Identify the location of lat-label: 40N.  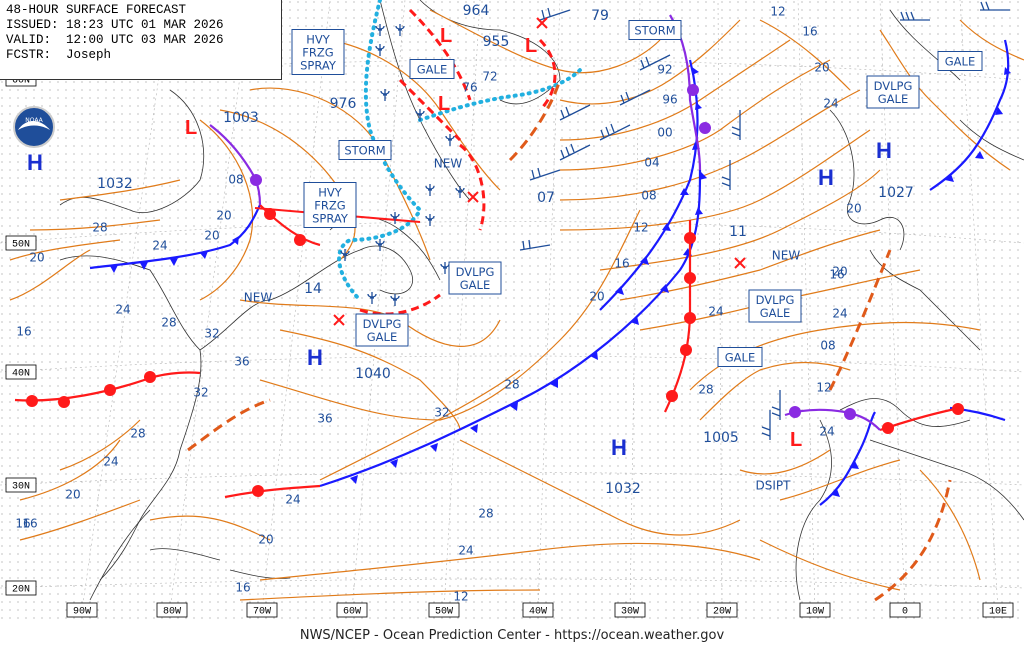
(21, 374).